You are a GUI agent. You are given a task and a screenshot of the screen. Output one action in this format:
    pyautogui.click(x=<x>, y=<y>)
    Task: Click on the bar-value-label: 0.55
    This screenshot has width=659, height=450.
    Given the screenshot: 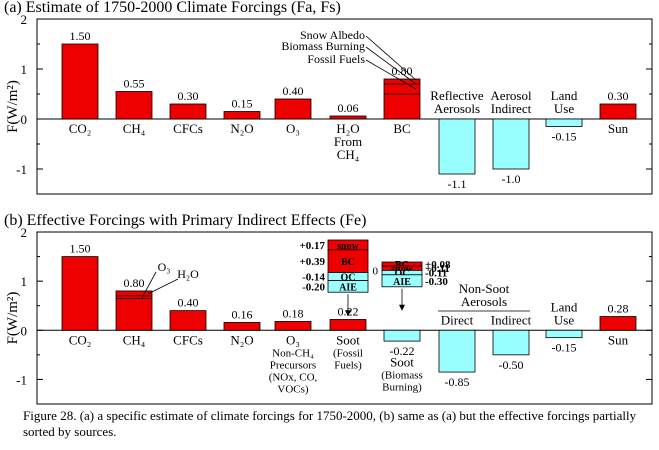 What is the action you would take?
    pyautogui.click(x=134, y=84)
    